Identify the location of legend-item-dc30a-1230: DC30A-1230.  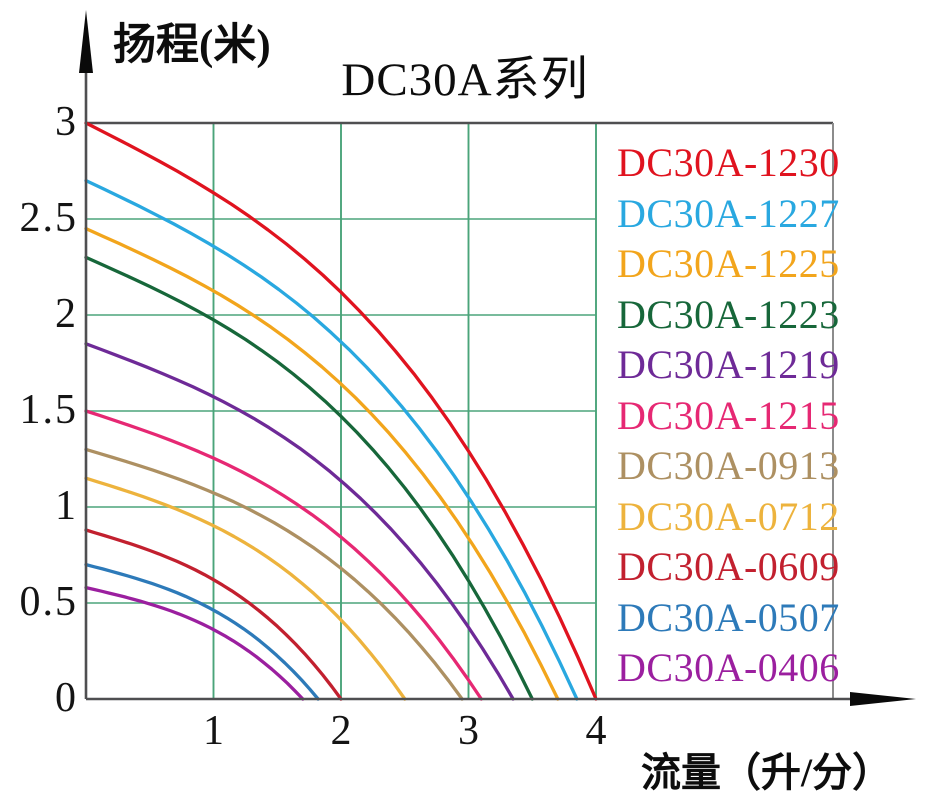
(728, 162).